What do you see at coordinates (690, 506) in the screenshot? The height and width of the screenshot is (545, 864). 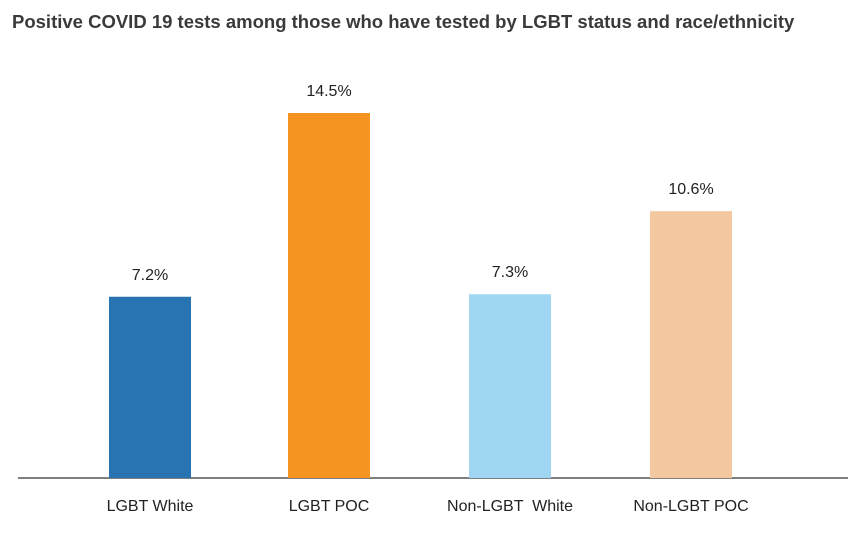 I see `category-label-3: Non-LGBT POC` at bounding box center [690, 506].